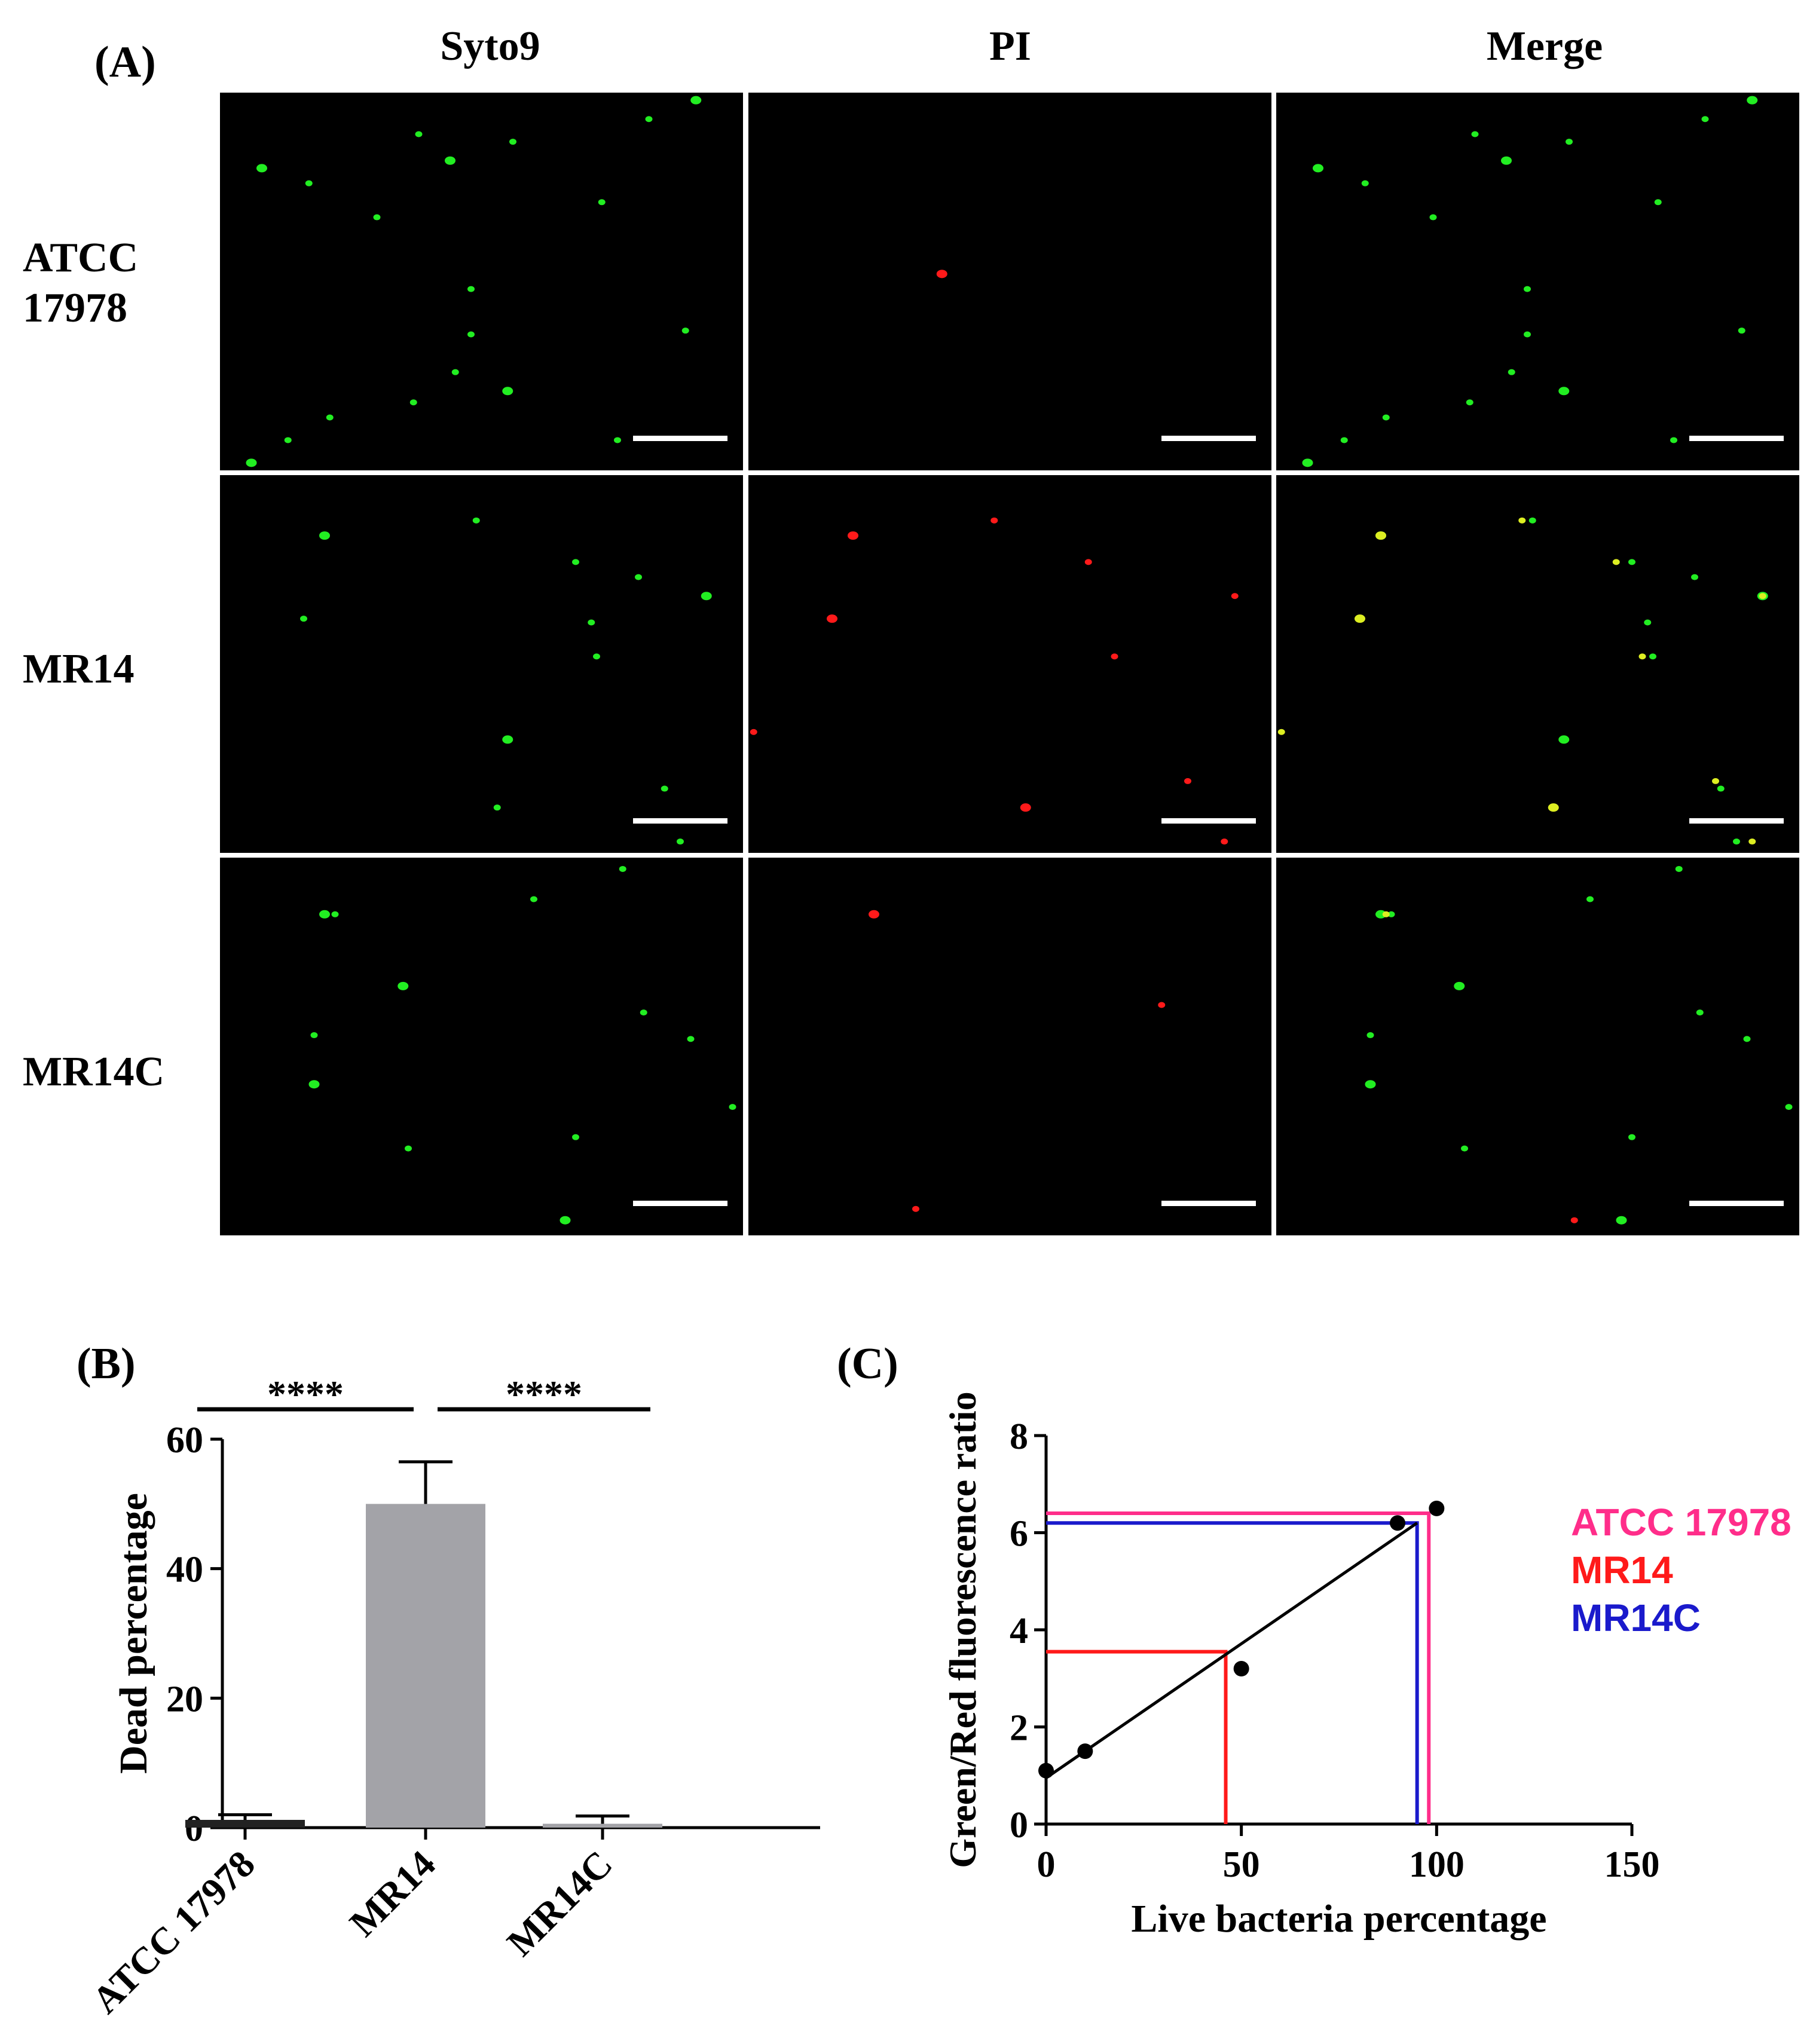 Image resolution: width=1816 pixels, height=2044 pixels. I want to click on micrograph-atcc-merge, so click(1537, 282).